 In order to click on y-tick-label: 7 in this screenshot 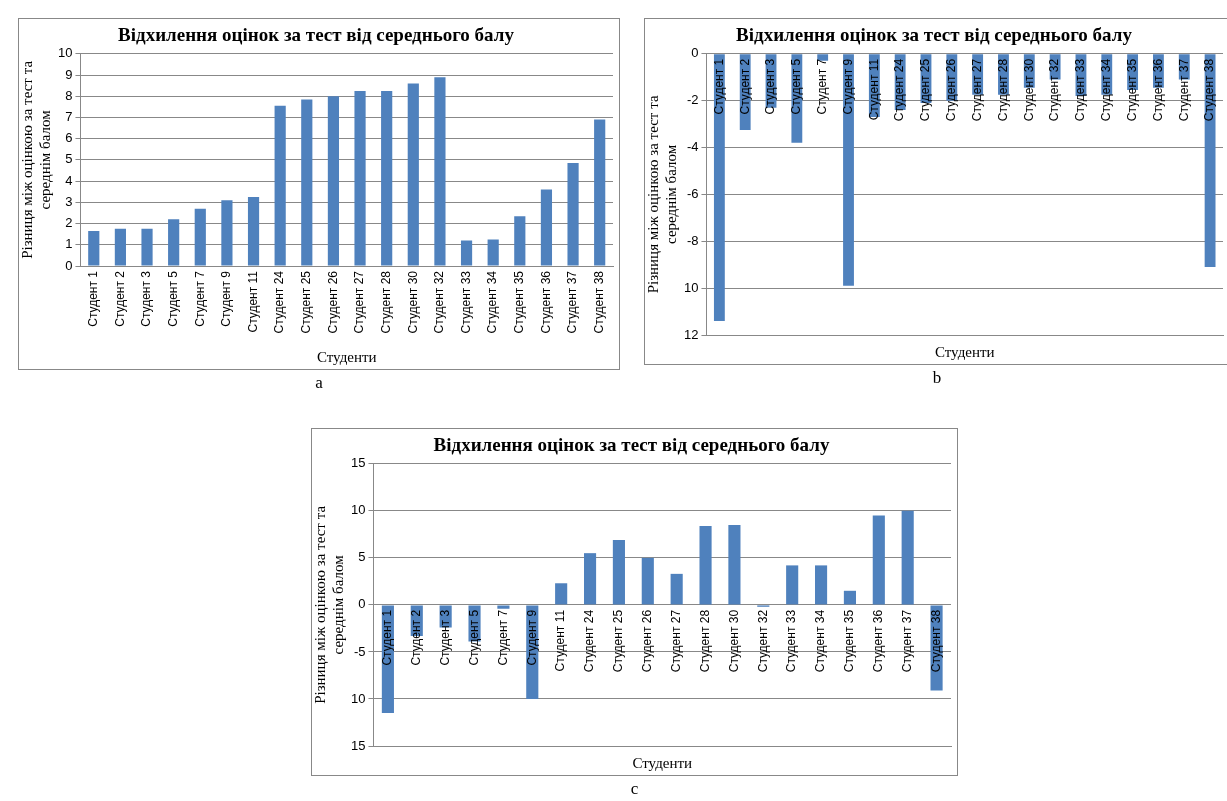, I will do `click(69, 117)`.